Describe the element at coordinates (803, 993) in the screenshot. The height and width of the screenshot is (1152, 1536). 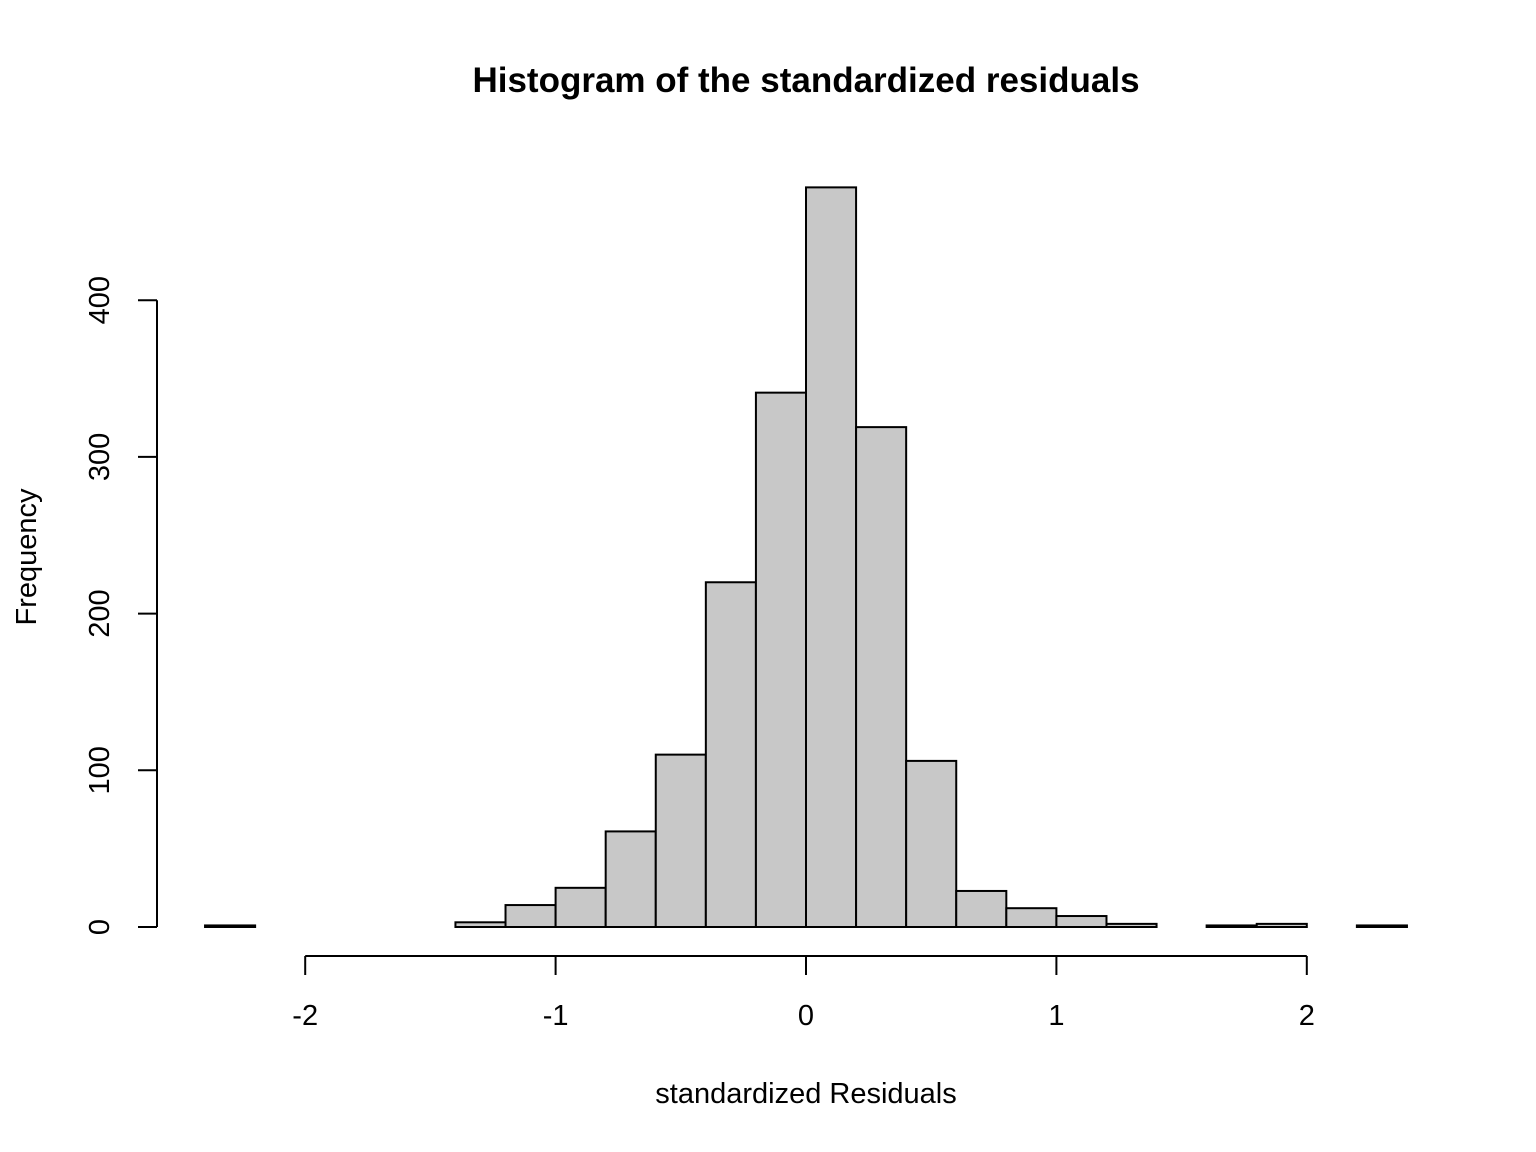
I see `x-axis: -2 -1 0 1 2` at that location.